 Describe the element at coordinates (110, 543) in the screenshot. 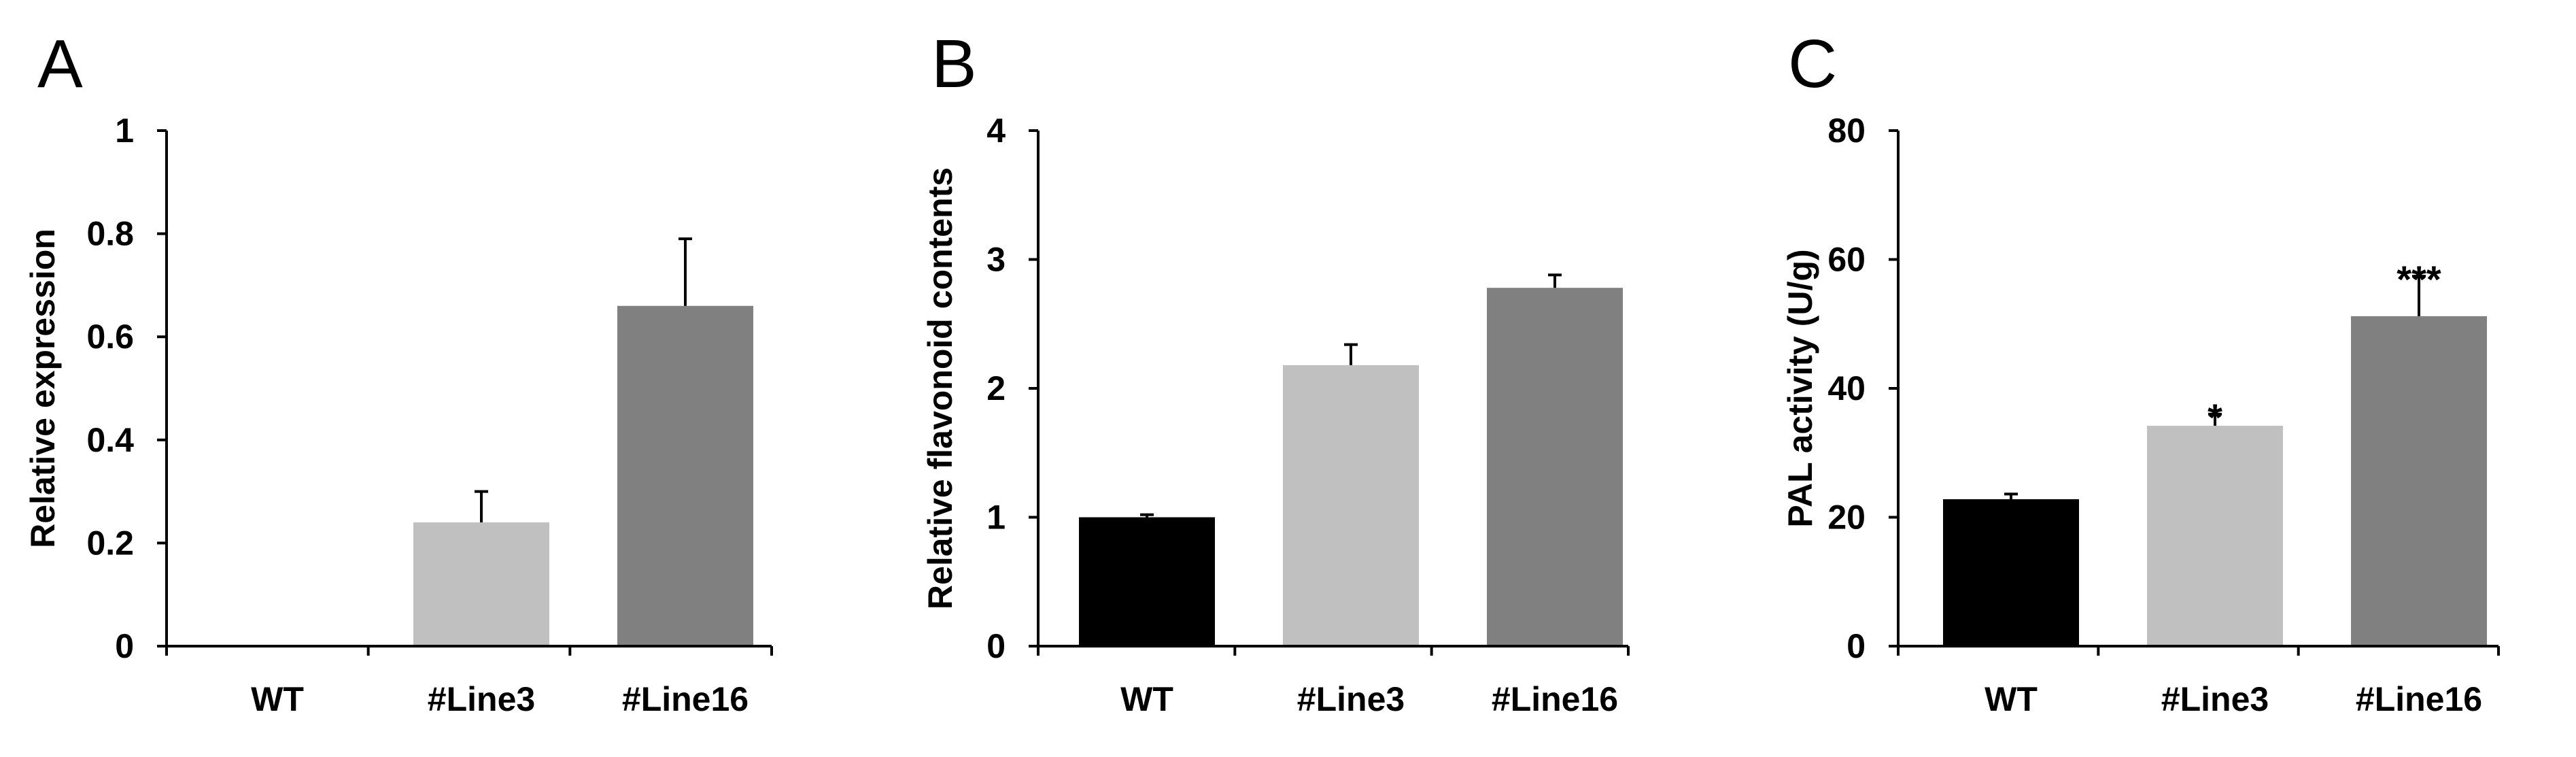

I see `y-tick-label: 0.2` at that location.